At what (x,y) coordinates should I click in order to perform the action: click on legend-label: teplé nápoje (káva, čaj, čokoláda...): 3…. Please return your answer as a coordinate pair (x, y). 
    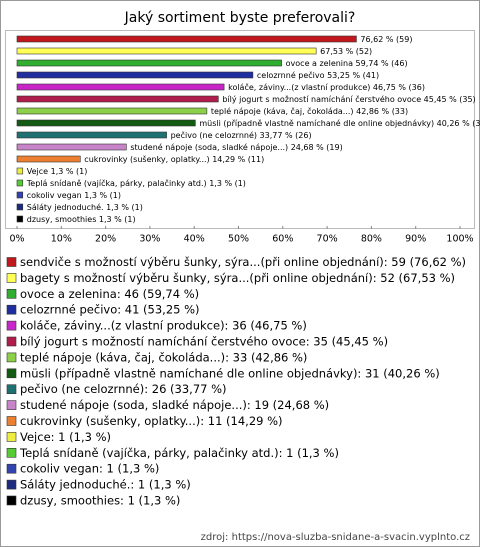
    Looking at the image, I should click on (163, 357).